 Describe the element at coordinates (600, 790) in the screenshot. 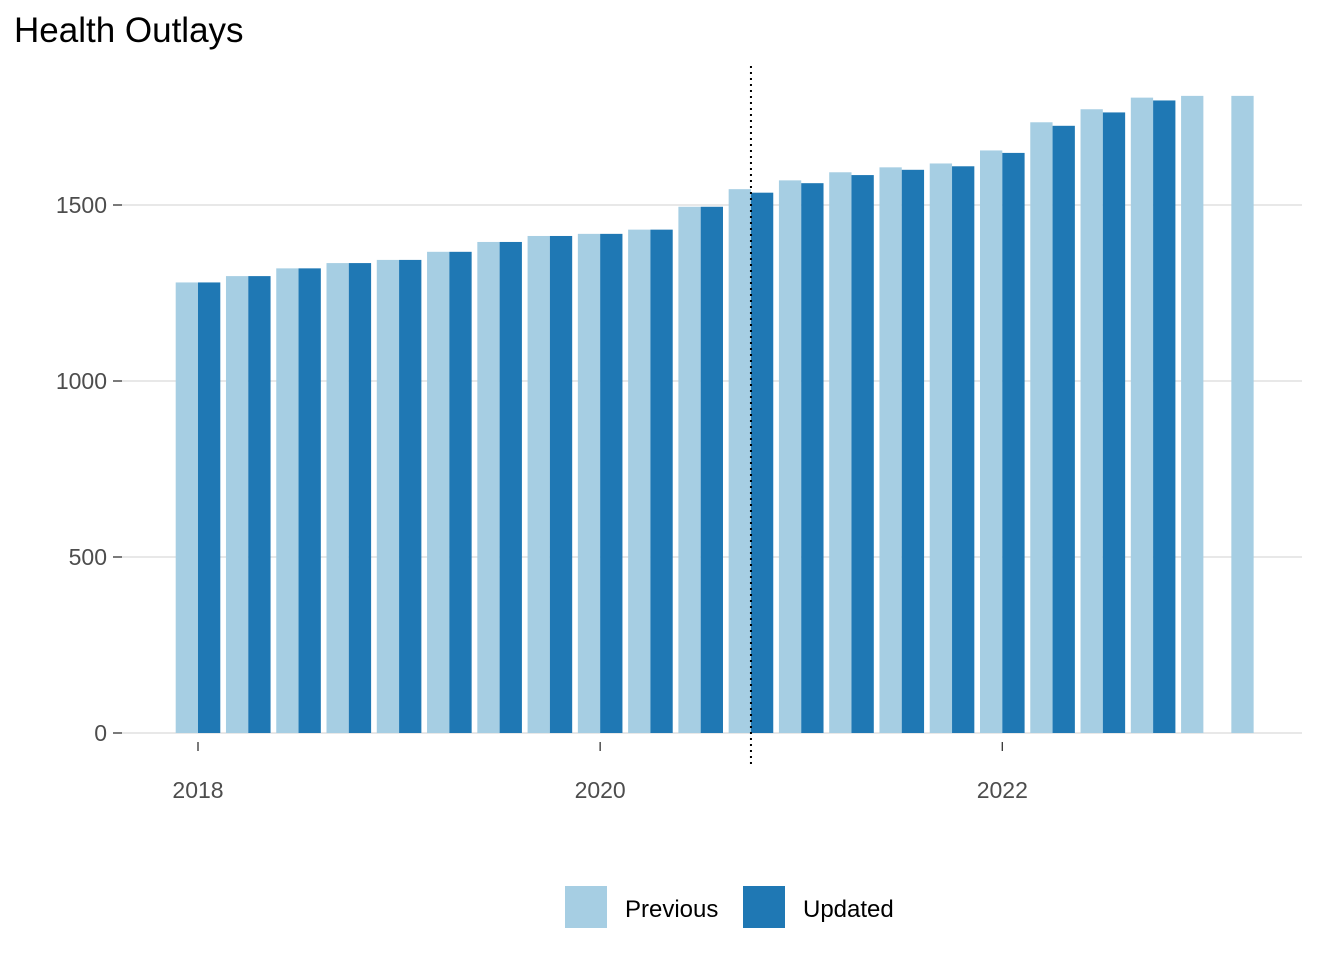

I see `x-tick-label: 2020` at that location.